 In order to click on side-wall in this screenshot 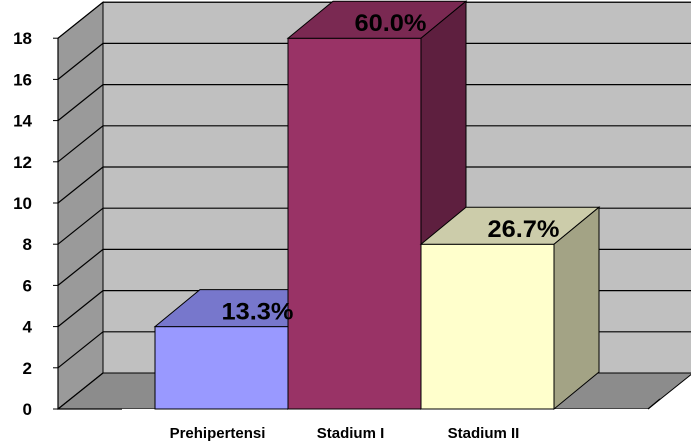, I will do `click(80, 206)`.